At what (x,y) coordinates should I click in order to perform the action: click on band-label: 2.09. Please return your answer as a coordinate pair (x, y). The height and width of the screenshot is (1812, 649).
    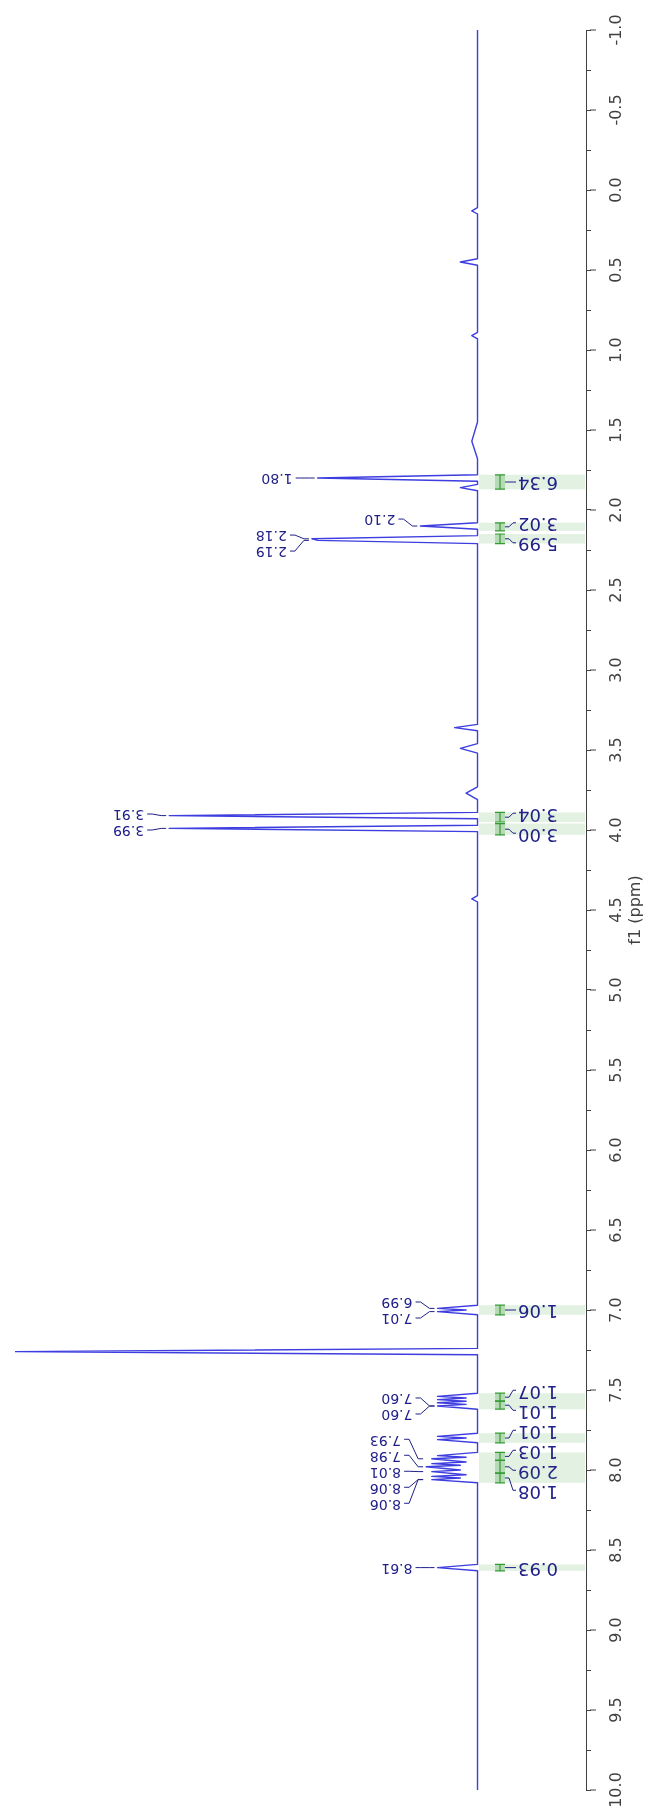
    Looking at the image, I should click on (538, 1472).